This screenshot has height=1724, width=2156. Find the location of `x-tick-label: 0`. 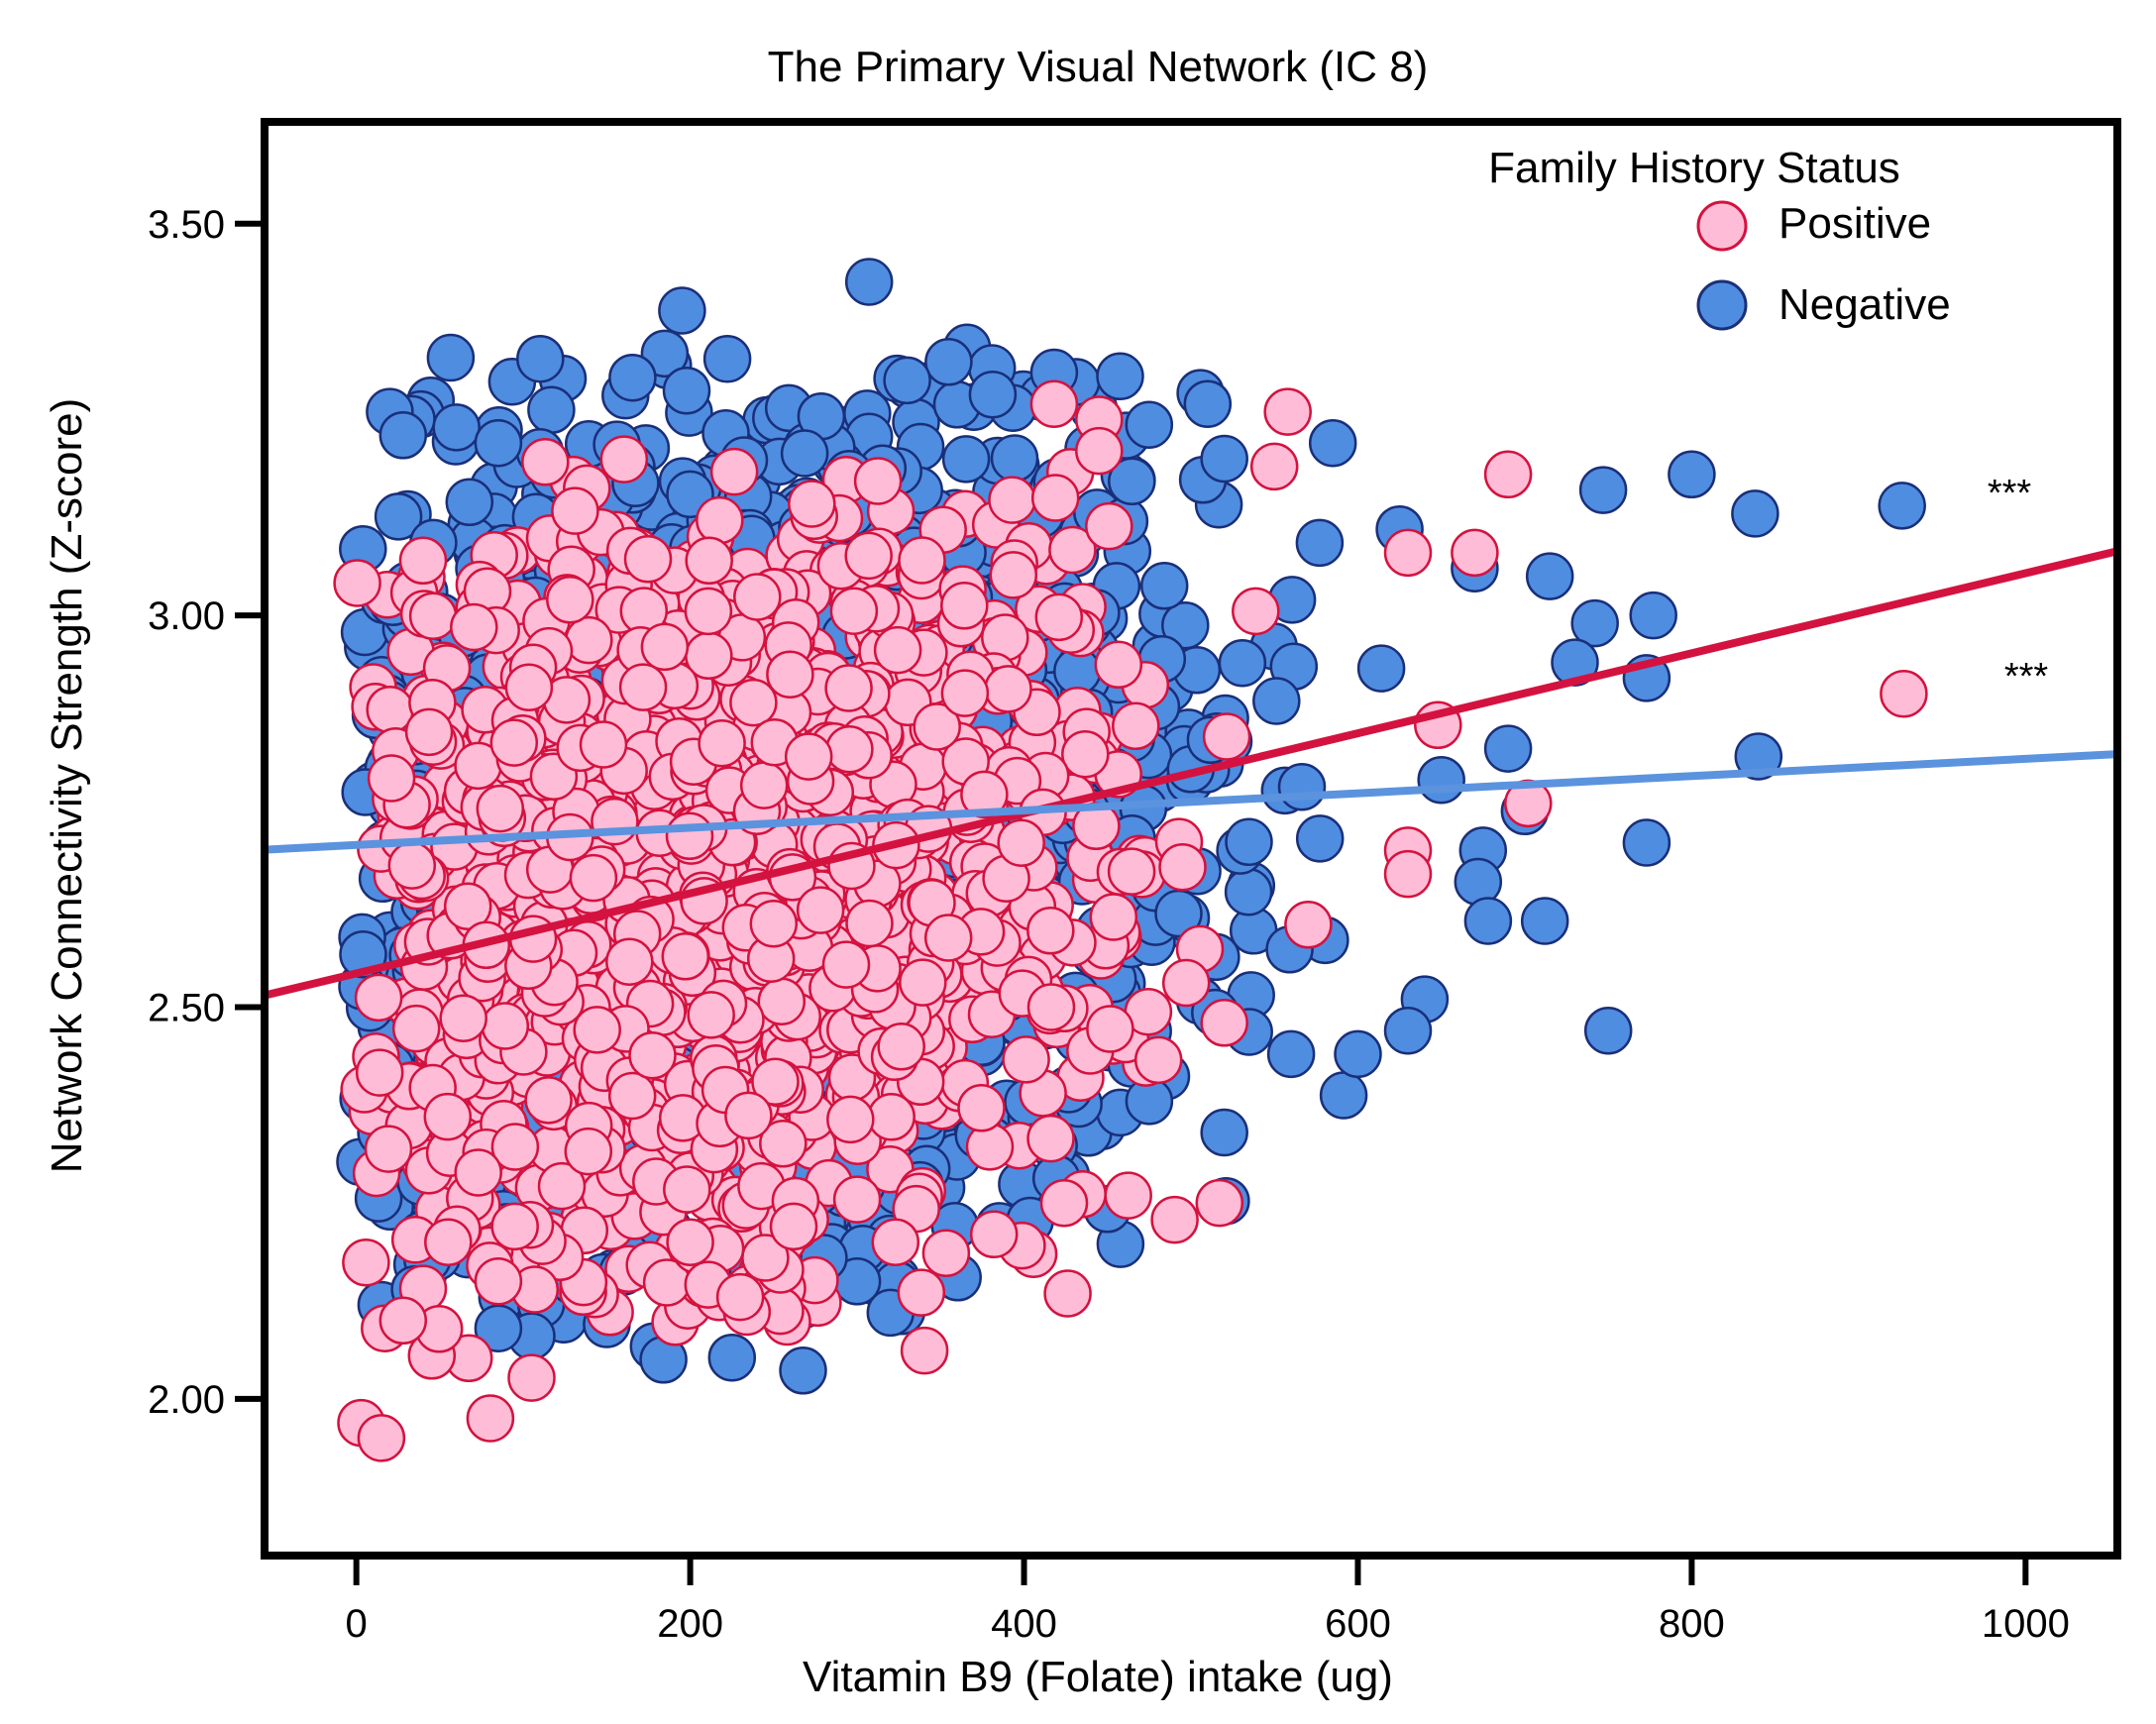

x-tick-label: 0 is located at coordinates (357, 1624).